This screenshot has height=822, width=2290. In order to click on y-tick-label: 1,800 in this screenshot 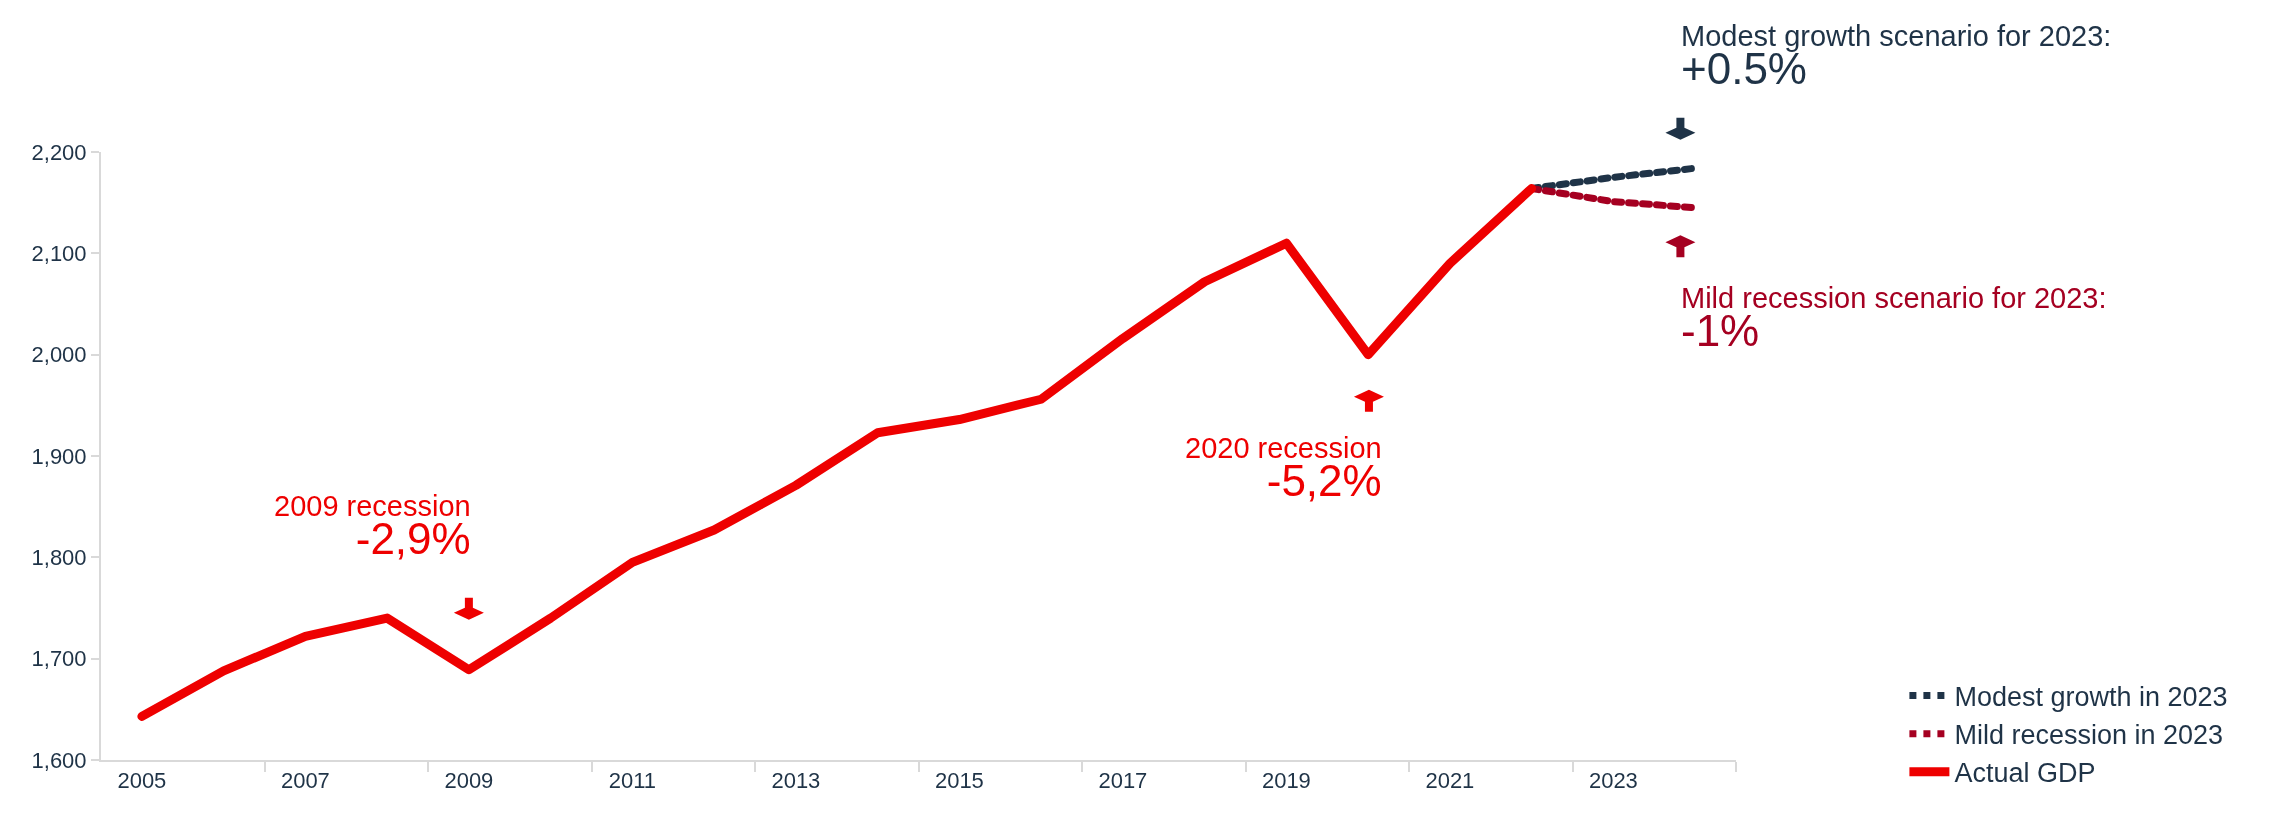, I will do `click(59, 558)`.